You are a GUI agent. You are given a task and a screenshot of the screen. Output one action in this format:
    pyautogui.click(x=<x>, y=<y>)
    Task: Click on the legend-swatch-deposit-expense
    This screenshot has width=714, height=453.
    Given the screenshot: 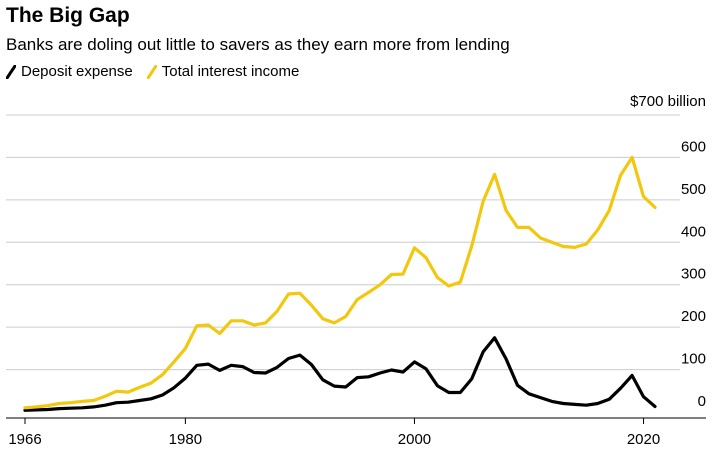 What is the action you would take?
    pyautogui.click(x=11, y=71)
    